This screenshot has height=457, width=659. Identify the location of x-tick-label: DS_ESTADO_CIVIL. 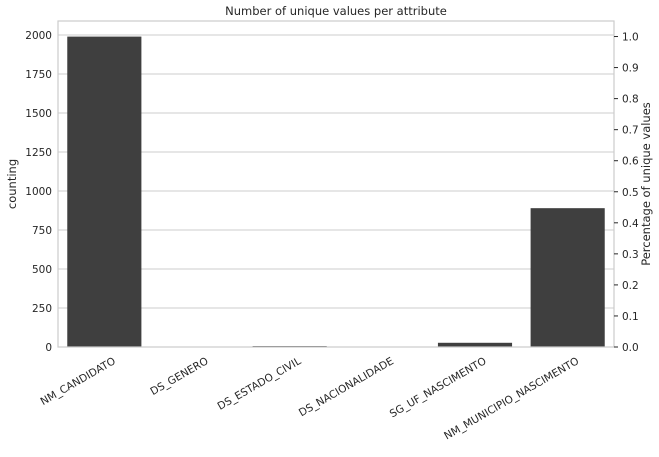
(260, 384).